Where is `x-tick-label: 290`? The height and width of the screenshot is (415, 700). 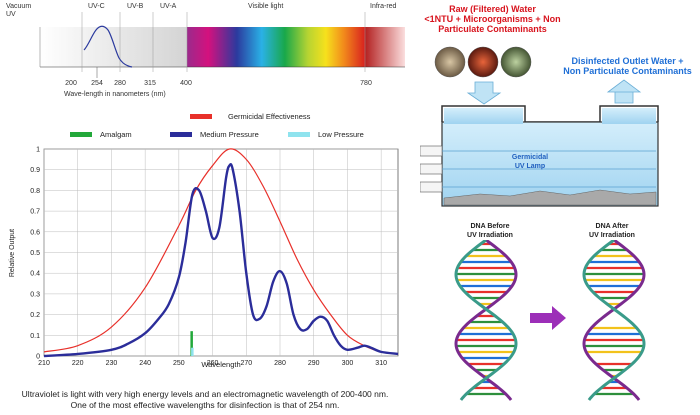
x-tick-label: 290 is located at coordinates (314, 363).